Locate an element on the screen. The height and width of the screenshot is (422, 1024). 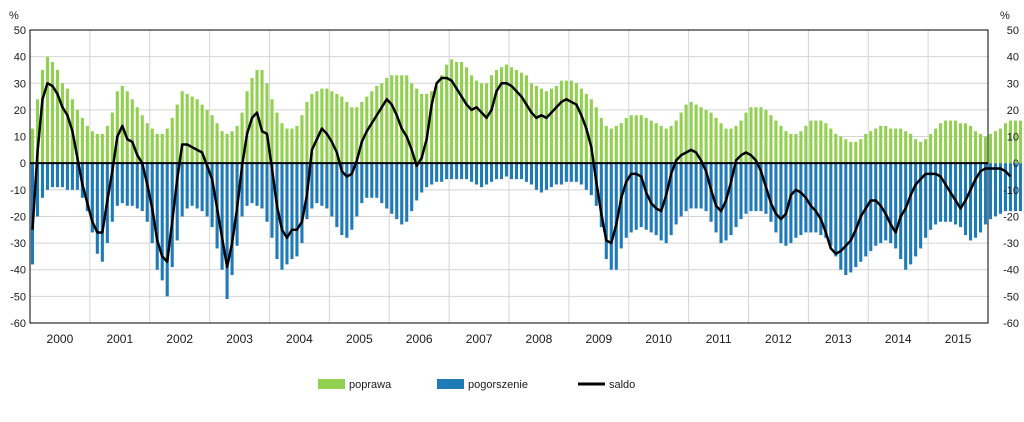
legend-item-poprawa: poprawa is located at coordinates (355, 385).